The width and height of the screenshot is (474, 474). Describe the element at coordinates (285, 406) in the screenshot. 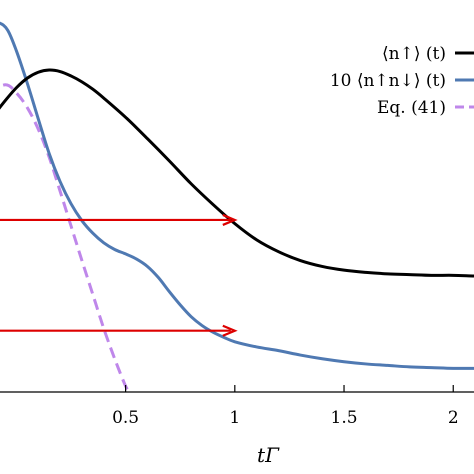

I see `x-axis-ticks: 0.5 1 1.5 2` at that location.